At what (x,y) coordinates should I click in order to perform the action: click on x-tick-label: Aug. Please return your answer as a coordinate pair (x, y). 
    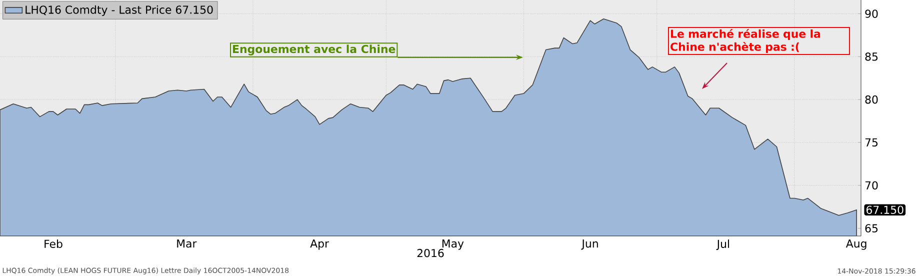
    Looking at the image, I should click on (856, 245).